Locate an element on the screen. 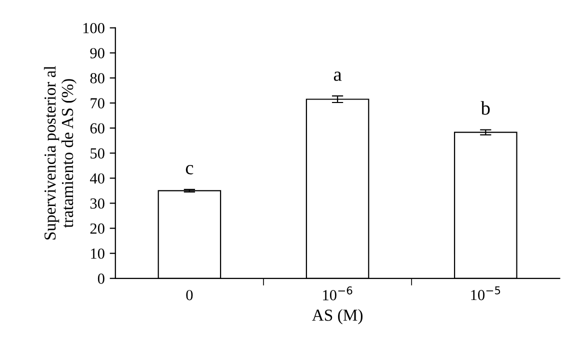  annotation: b is located at coordinates (485, 108).